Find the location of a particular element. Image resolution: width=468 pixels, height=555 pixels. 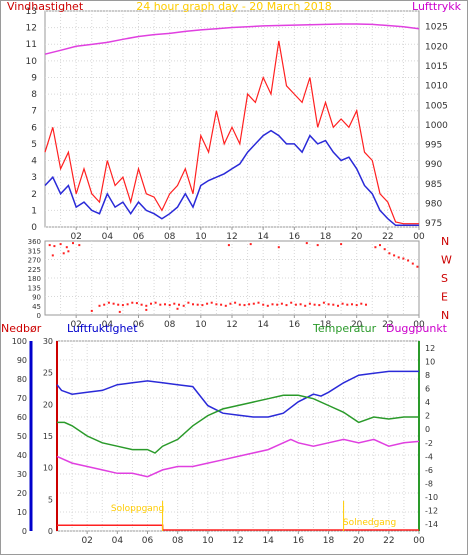

rain-tick-label: 60 is located at coordinates (22, 417).